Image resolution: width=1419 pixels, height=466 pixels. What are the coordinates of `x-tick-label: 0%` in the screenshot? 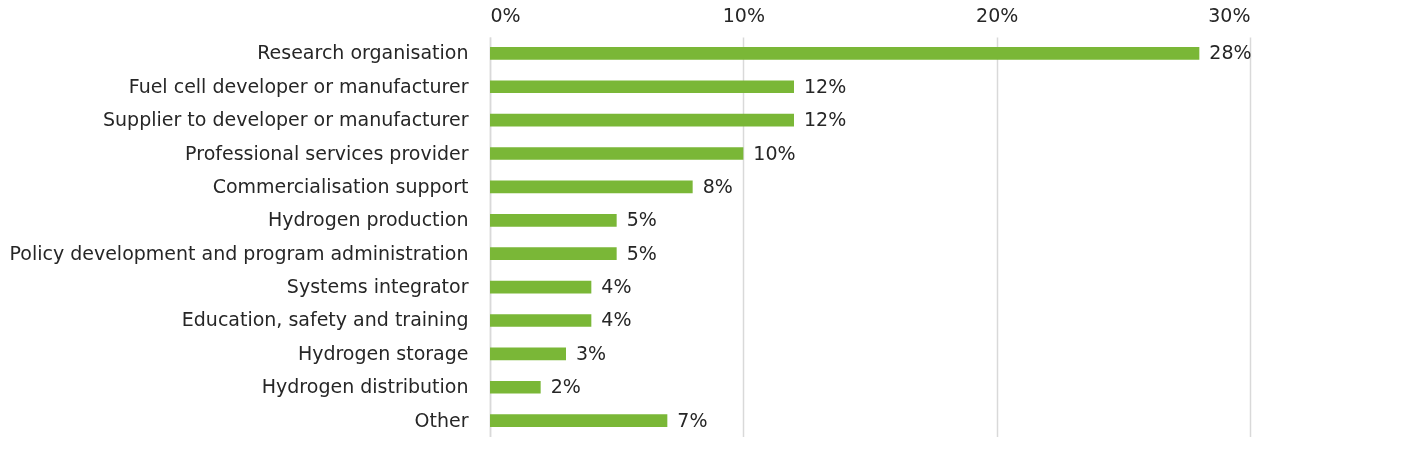 It's located at (505, 14).